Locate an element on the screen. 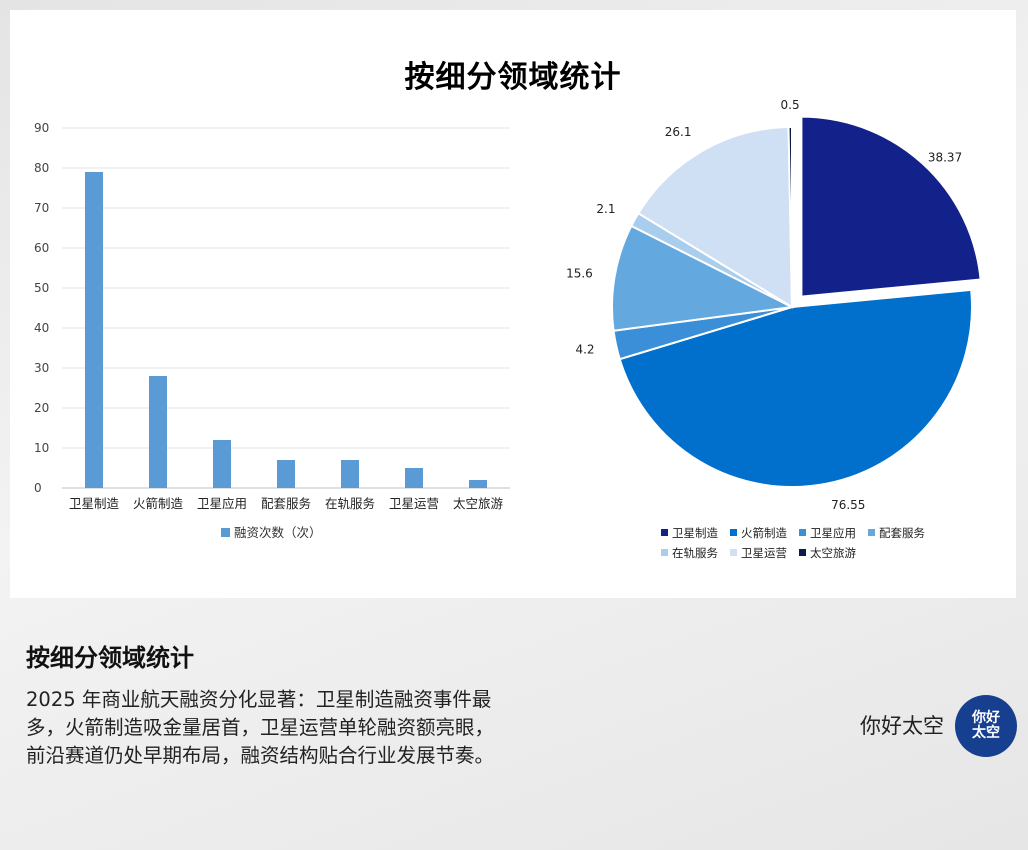 Image resolution: width=1028 pixels, height=850 pixels. y-tick-label: 80 is located at coordinates (41, 168).